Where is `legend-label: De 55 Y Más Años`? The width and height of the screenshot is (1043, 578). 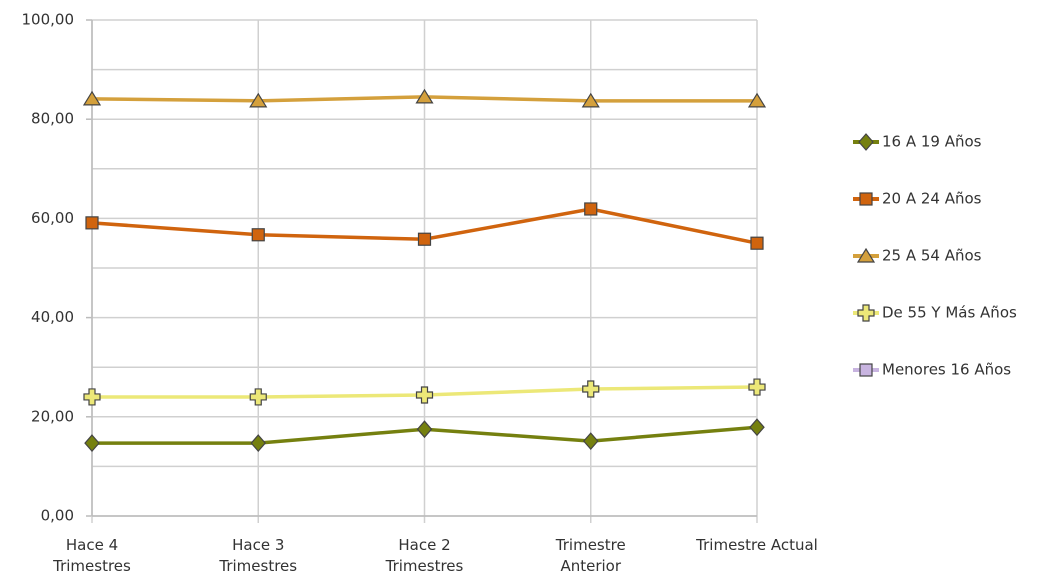
legend-label: De 55 Y Más Años is located at coordinates (949, 313).